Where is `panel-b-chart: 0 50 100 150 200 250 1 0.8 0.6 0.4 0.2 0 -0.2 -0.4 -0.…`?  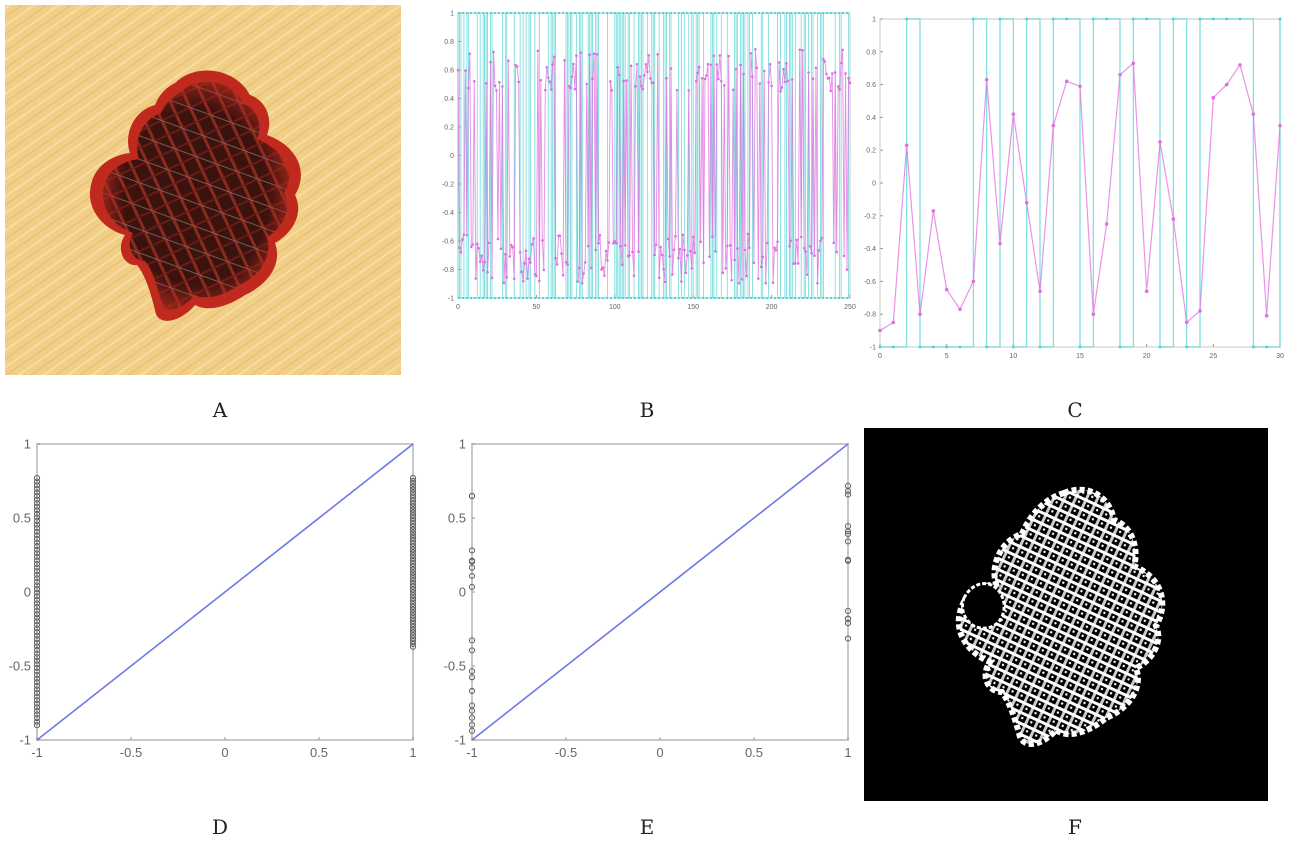
panel-b-chart: 0 50 100 150 200 250 1 0.8 0.6 0.4 0.2 0 -0.2 -0.4 -0.… is located at coordinates (645, 160).